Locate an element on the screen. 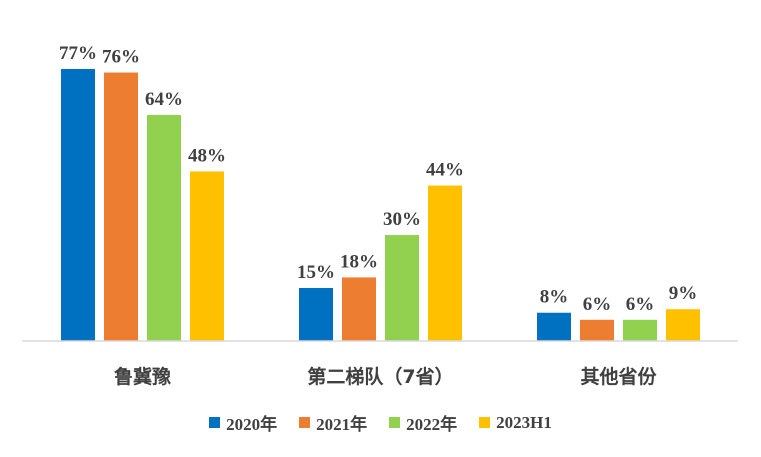 The height and width of the screenshot is (457, 761). legend-label-0: 2020年 is located at coordinates (252, 424).